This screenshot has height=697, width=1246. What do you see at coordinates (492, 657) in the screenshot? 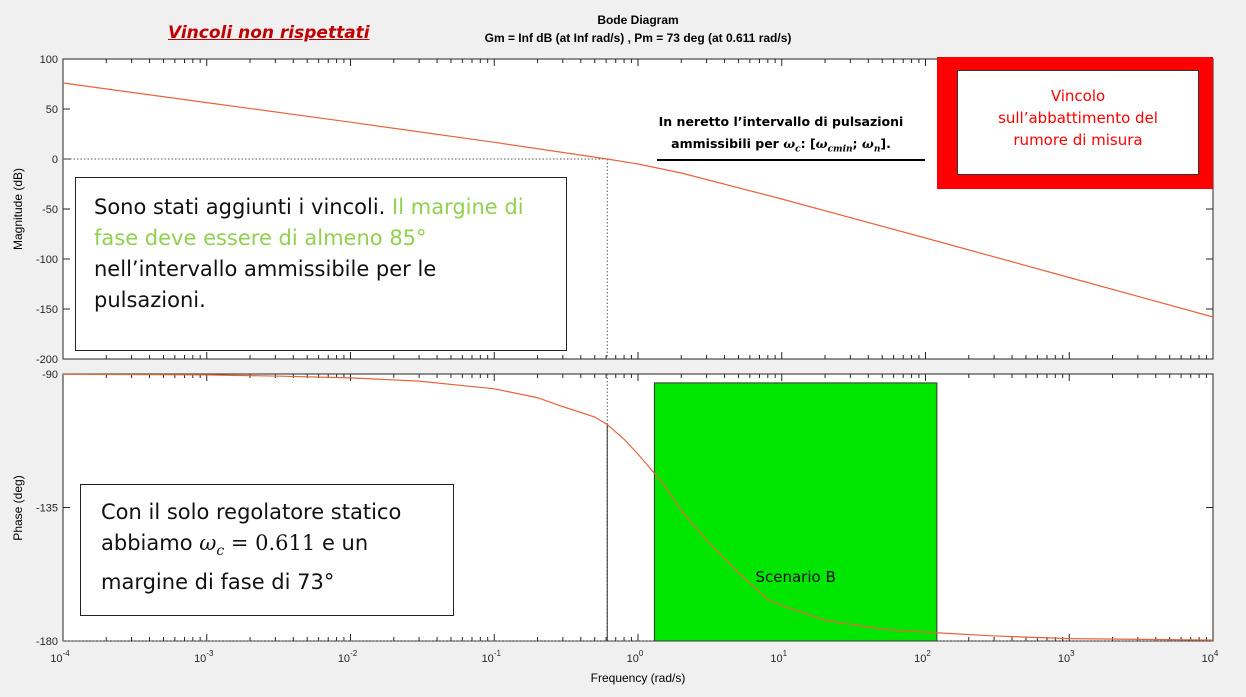
I see `x-tick-label: 10⁻¹` at bounding box center [492, 657].